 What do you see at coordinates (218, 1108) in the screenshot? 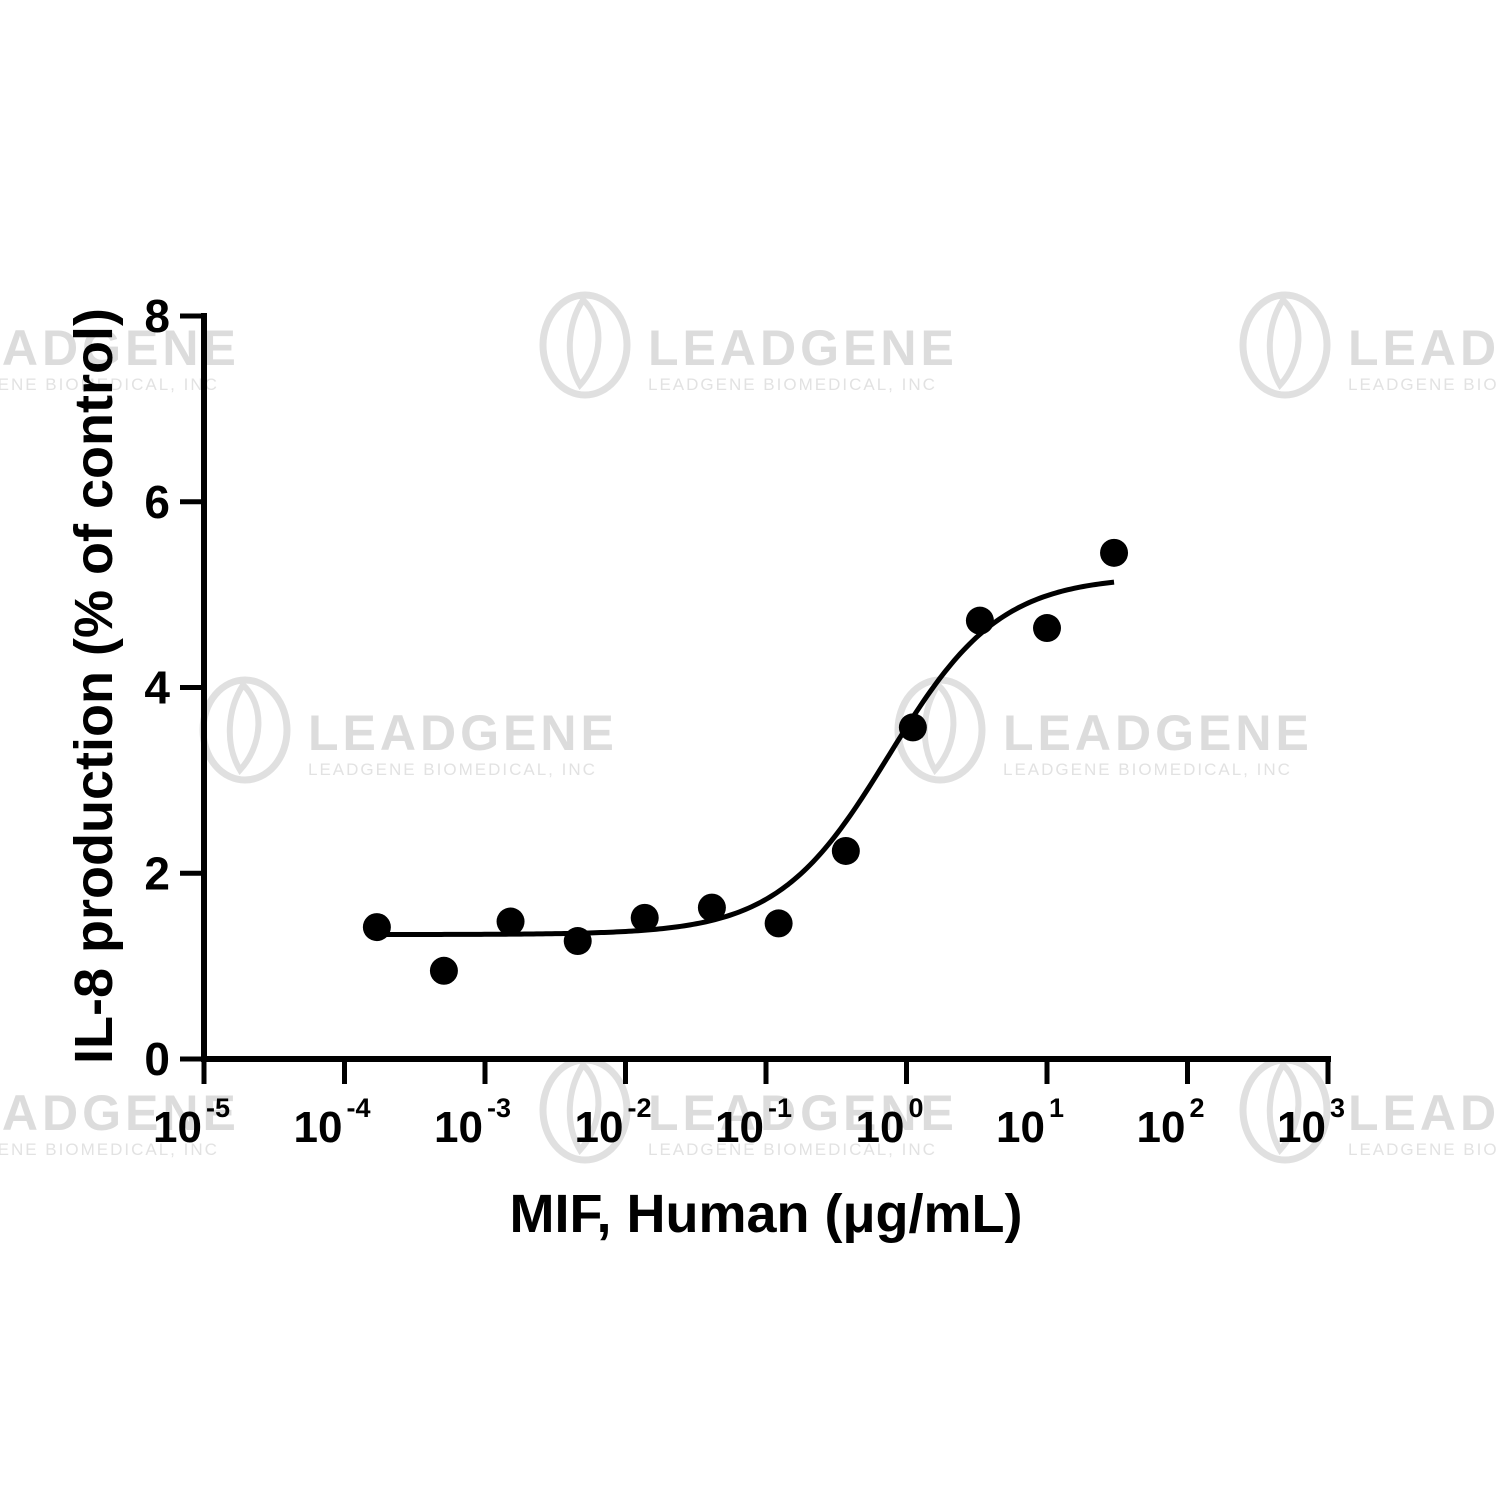
I see `x-tick-exponent: -5` at bounding box center [218, 1108].